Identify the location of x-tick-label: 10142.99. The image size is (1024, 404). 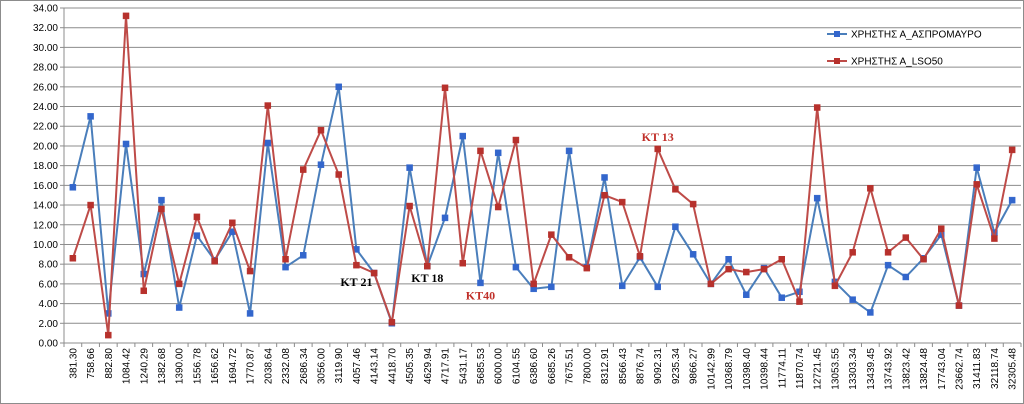
(711, 369).